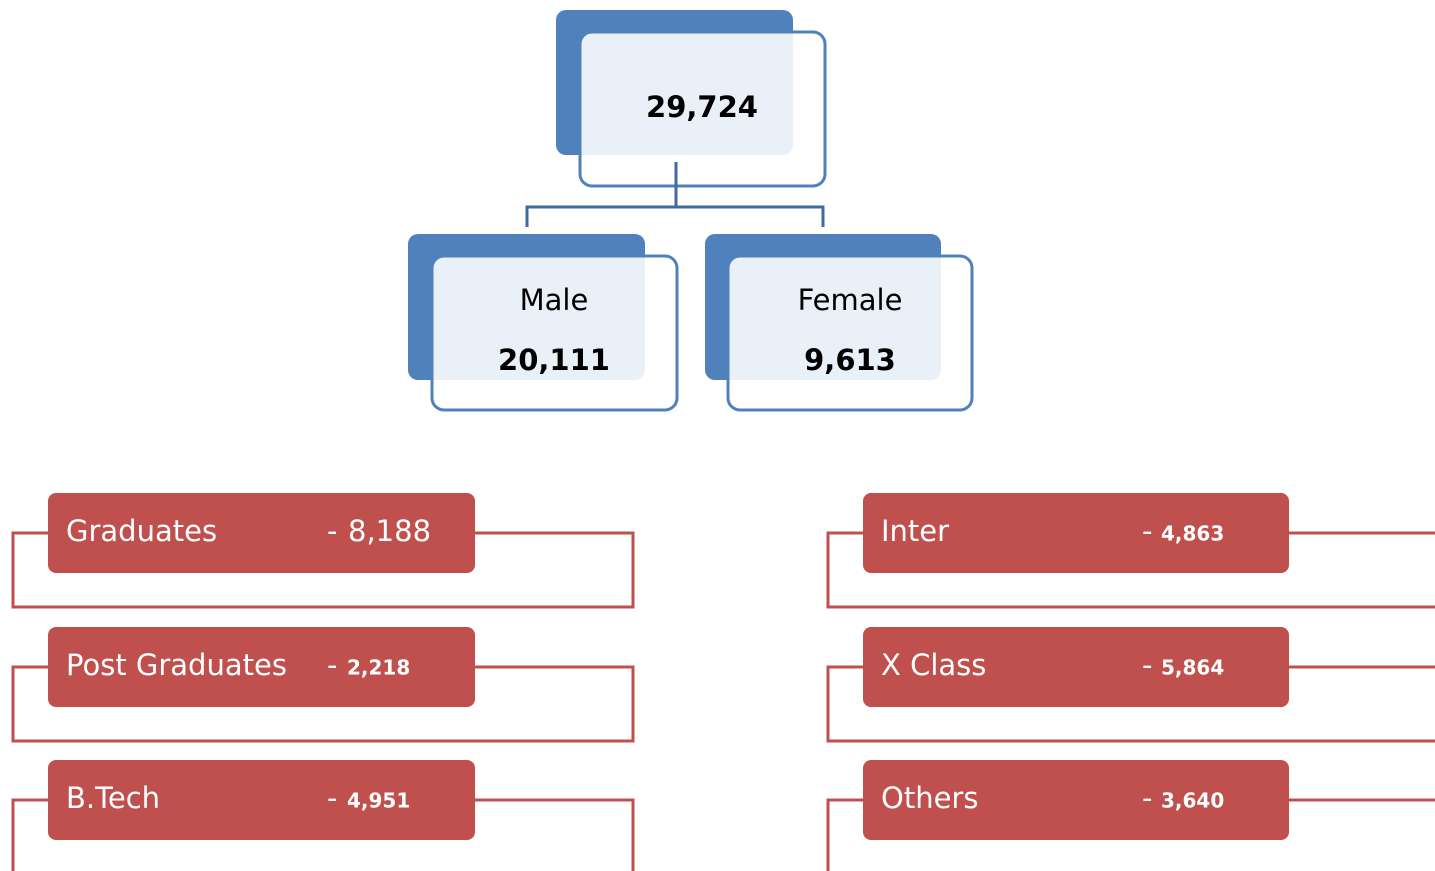  I want to click on item-label: Inter, so click(915, 531).